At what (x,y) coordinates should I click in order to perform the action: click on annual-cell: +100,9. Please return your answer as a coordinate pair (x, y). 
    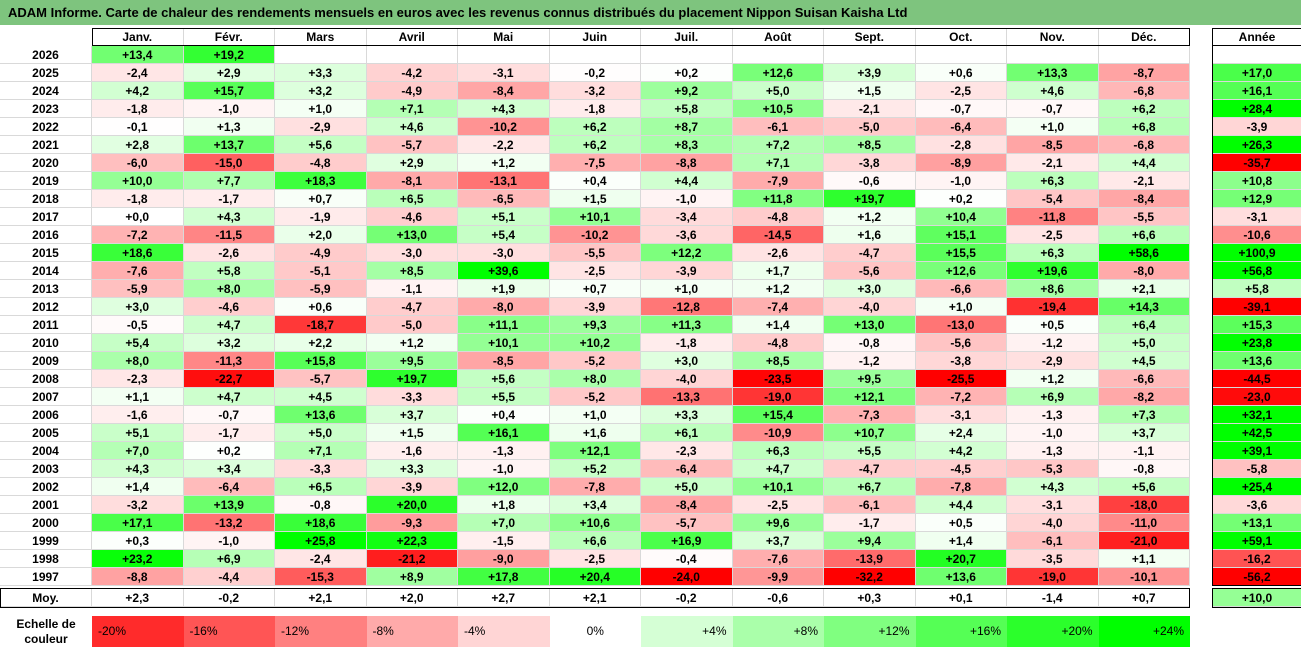
    Looking at the image, I should click on (1256, 253).